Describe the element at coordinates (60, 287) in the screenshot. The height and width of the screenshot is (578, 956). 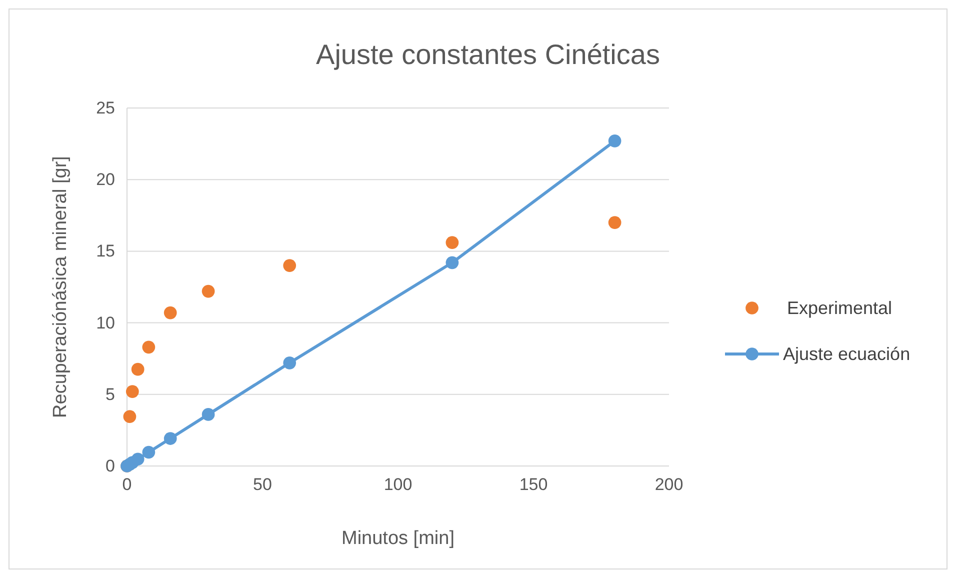
I see `y-axis-title: Recuperaciónásica mineral [gr]` at that location.